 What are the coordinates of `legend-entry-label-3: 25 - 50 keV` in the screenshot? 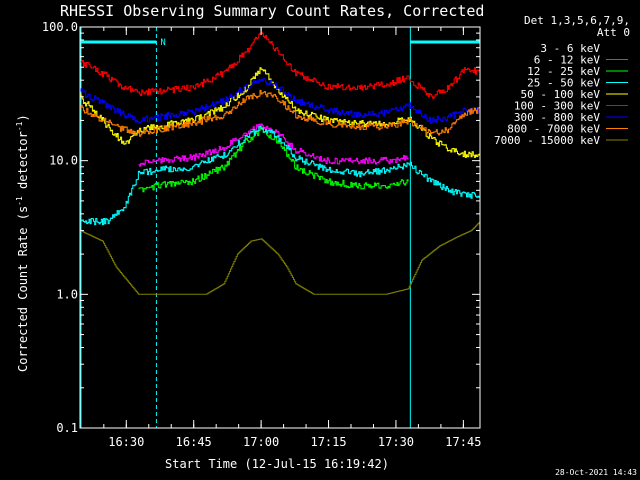 It's located at (563, 83).